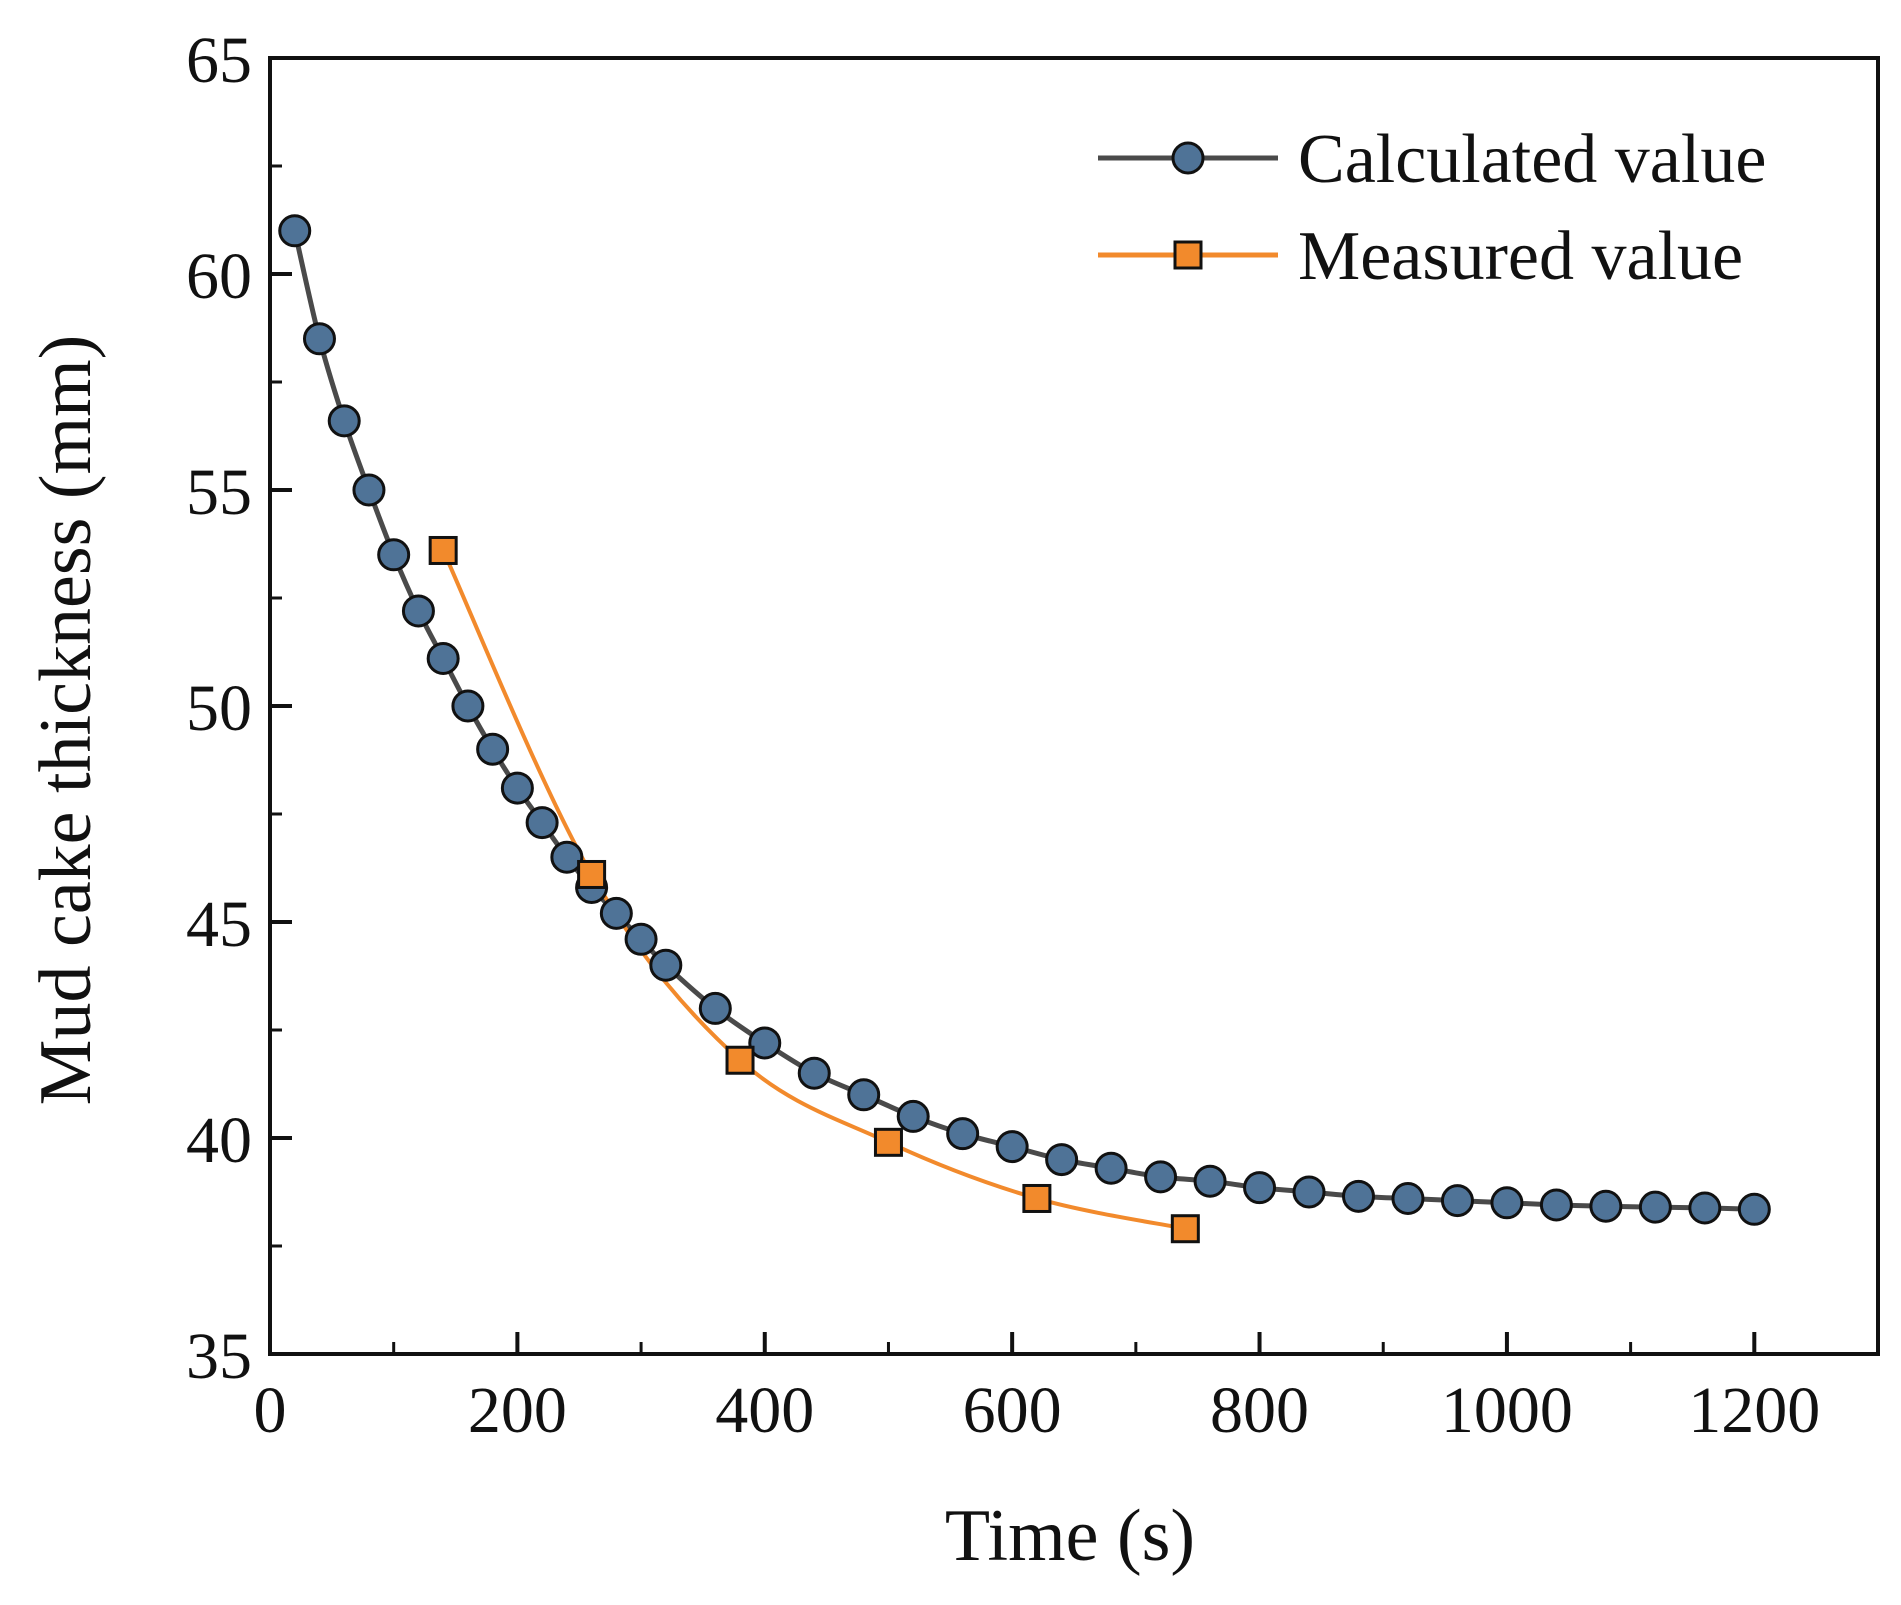 The image size is (1901, 1605). What do you see at coordinates (219, 276) in the screenshot?
I see `y-tick-label: 60` at bounding box center [219, 276].